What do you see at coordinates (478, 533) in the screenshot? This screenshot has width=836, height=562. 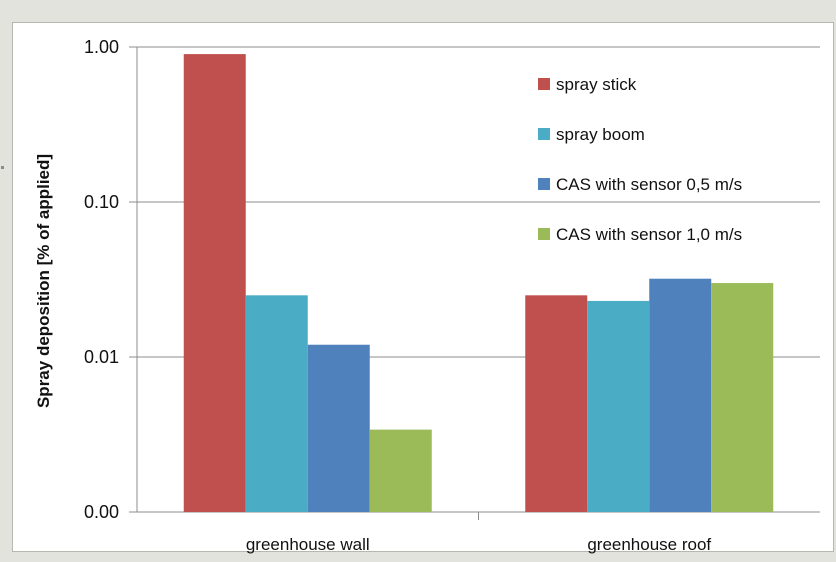 I see `category-labels: greenhouse wall greenhouse roof` at bounding box center [478, 533].